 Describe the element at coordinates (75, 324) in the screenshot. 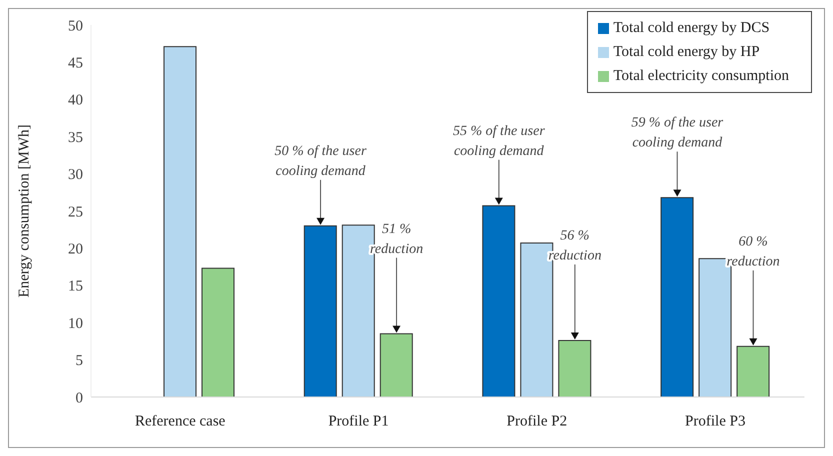

I see `y-tick-label: 10` at that location.